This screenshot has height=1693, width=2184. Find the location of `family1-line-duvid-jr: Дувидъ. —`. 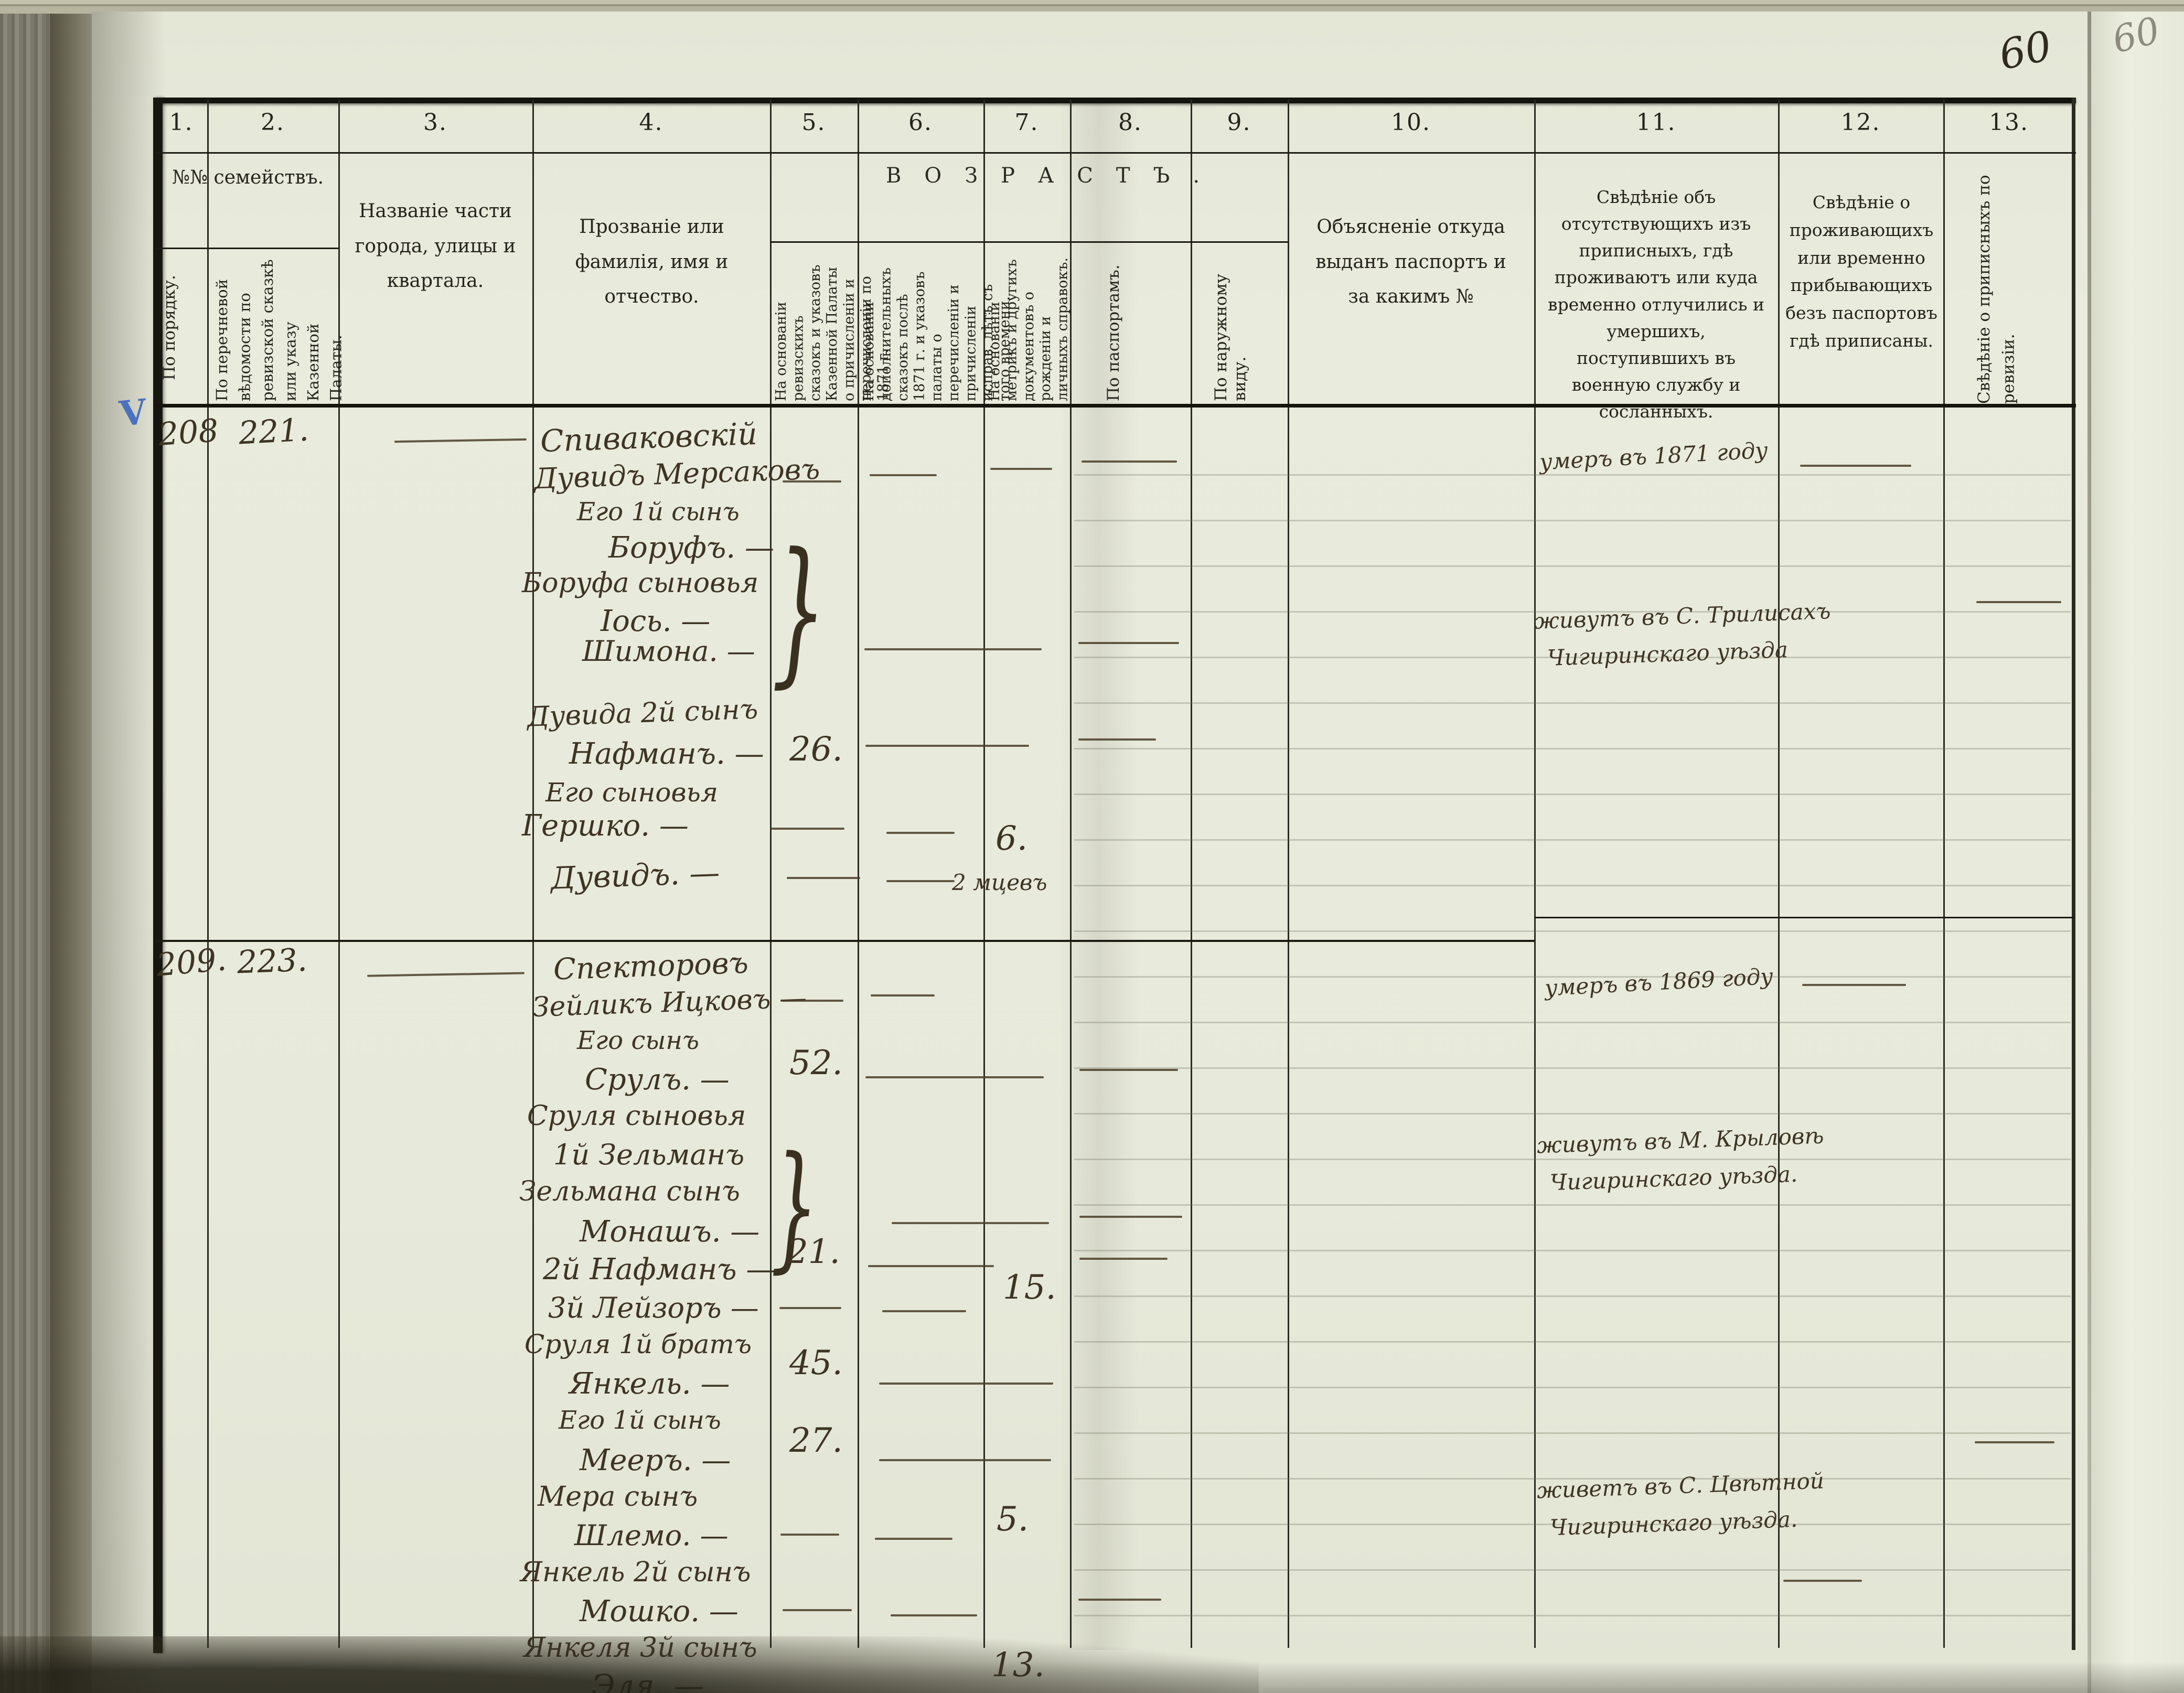

family1-line-duvid-jr: Дувидъ. — is located at coordinates (635, 875).